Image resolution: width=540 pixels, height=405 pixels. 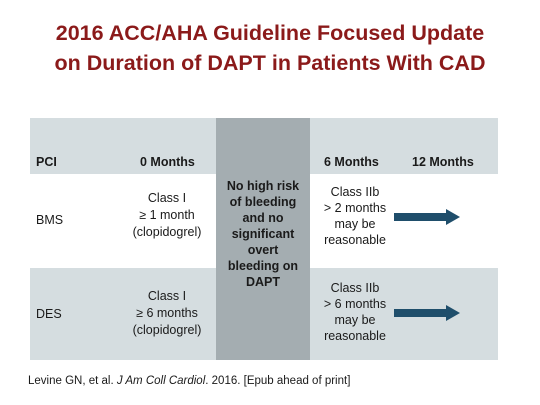 I want to click on des-zero-months-cell: Class I ≥ 6 months (clopidogrel), so click(x=167, y=313).